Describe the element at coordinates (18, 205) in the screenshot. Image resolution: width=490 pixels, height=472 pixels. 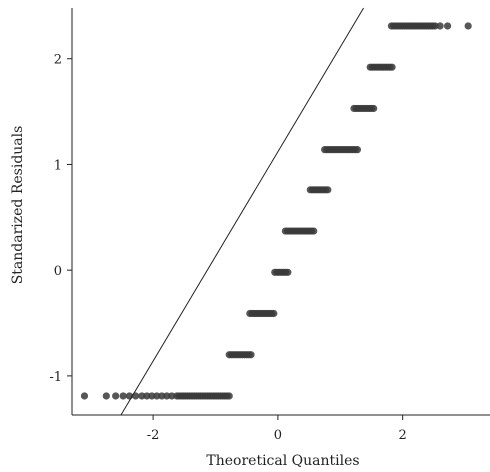
I see `y-axis-title: Standarized Residuals` at that location.